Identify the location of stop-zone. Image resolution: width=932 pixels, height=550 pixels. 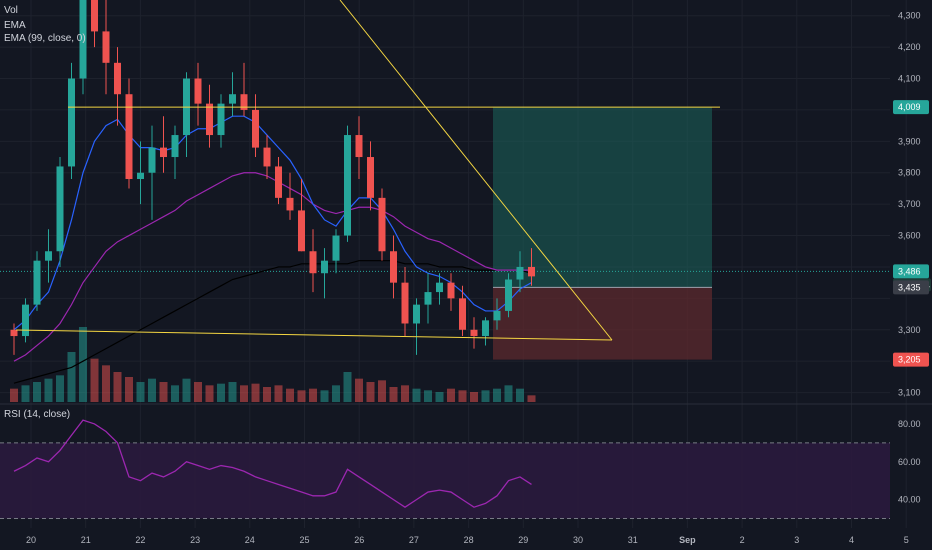
(602, 323).